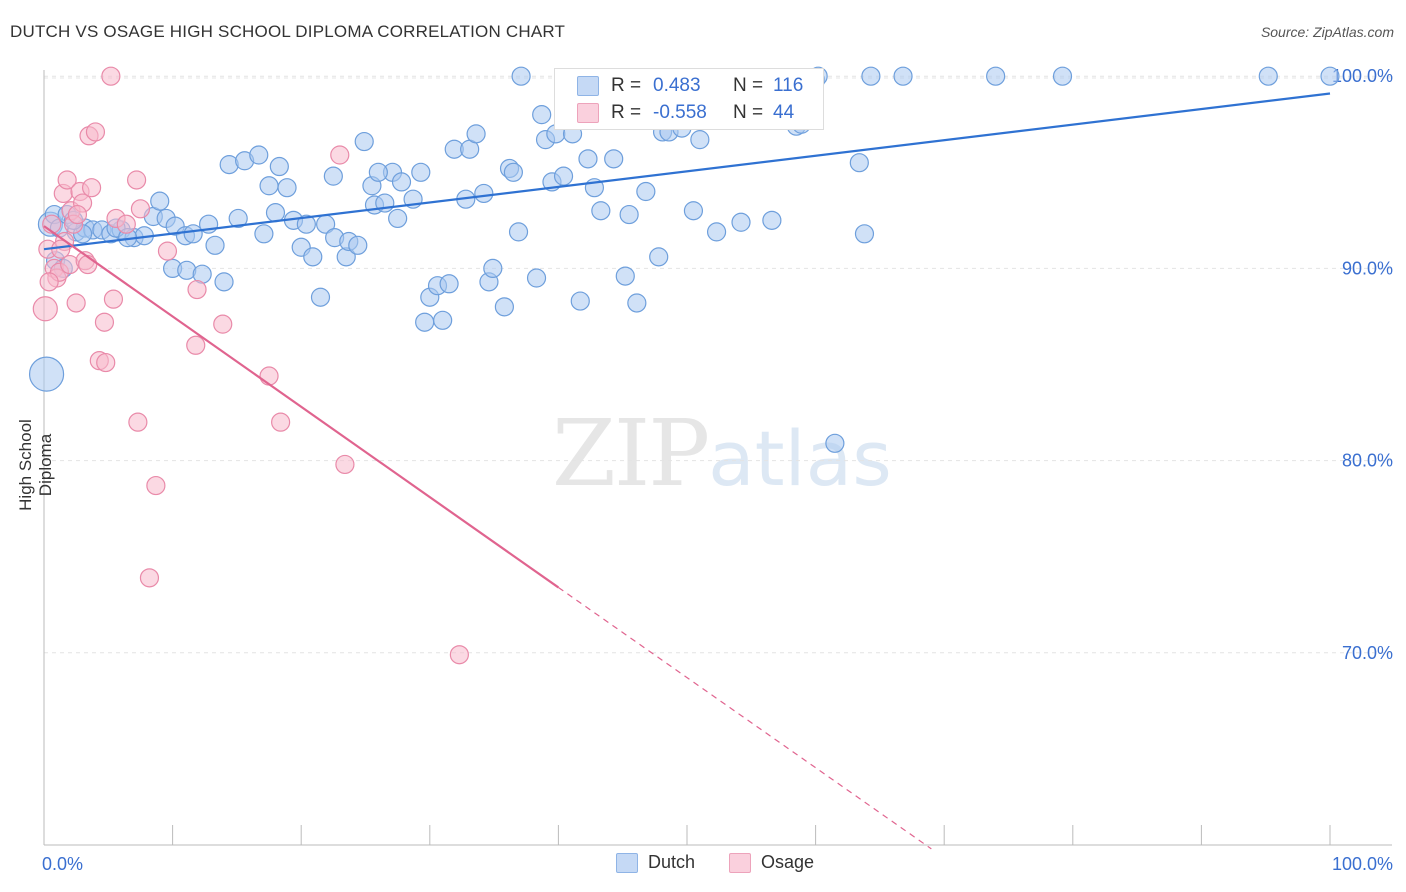 The height and width of the screenshot is (892, 1406). What do you see at coordinates (627, 862) in the screenshot?
I see `legend-swatch-dutch-bottom` at bounding box center [627, 862].